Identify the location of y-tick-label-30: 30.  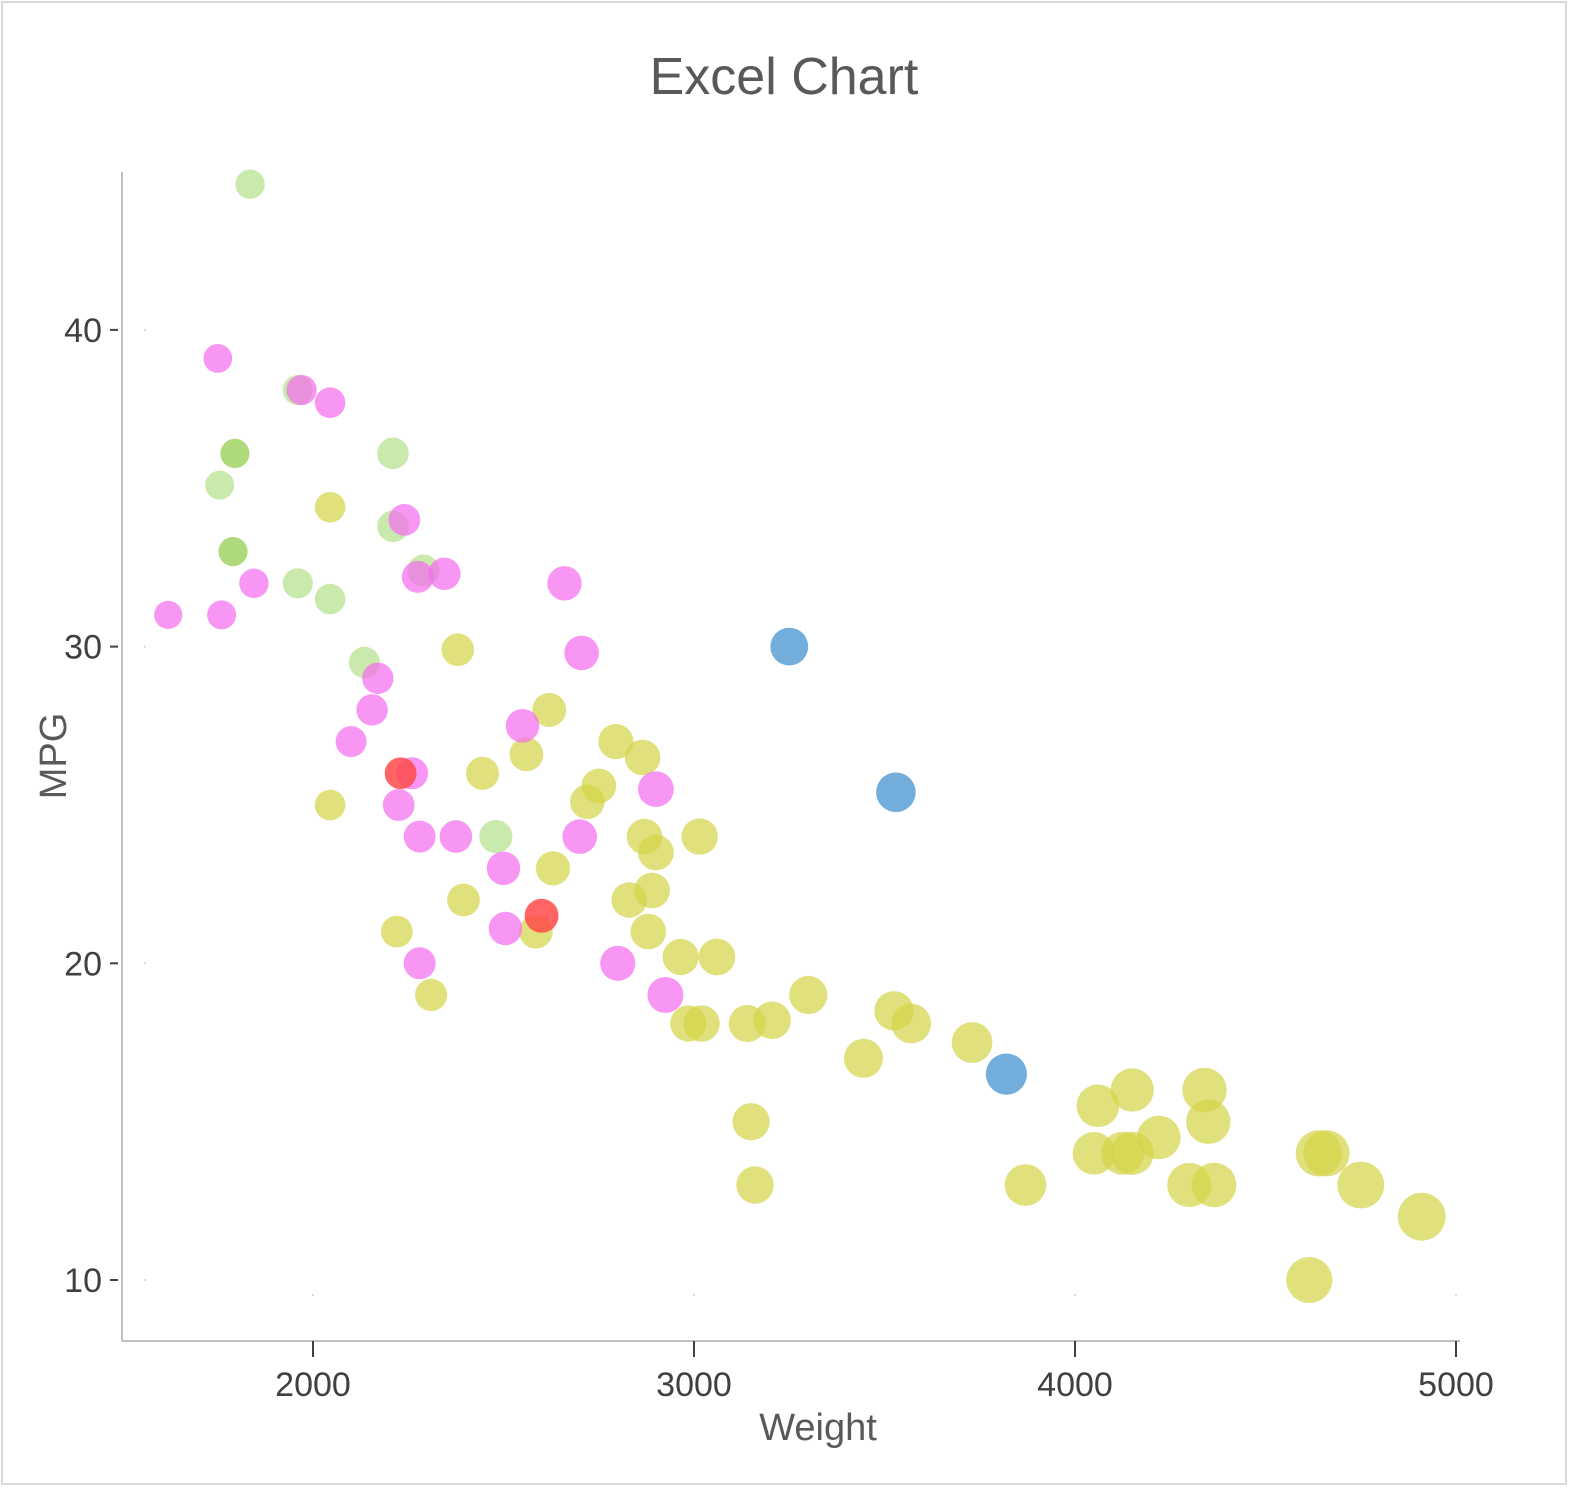
(83, 648).